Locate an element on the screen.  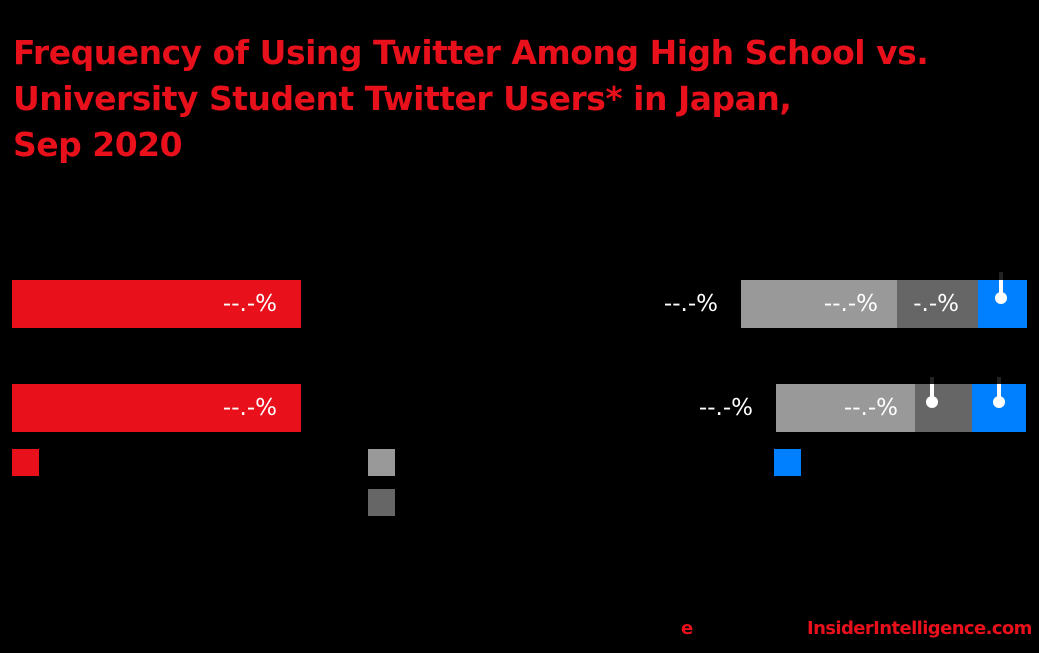
value-label-row1-light-gray: --.-% is located at coordinates (850, 304).